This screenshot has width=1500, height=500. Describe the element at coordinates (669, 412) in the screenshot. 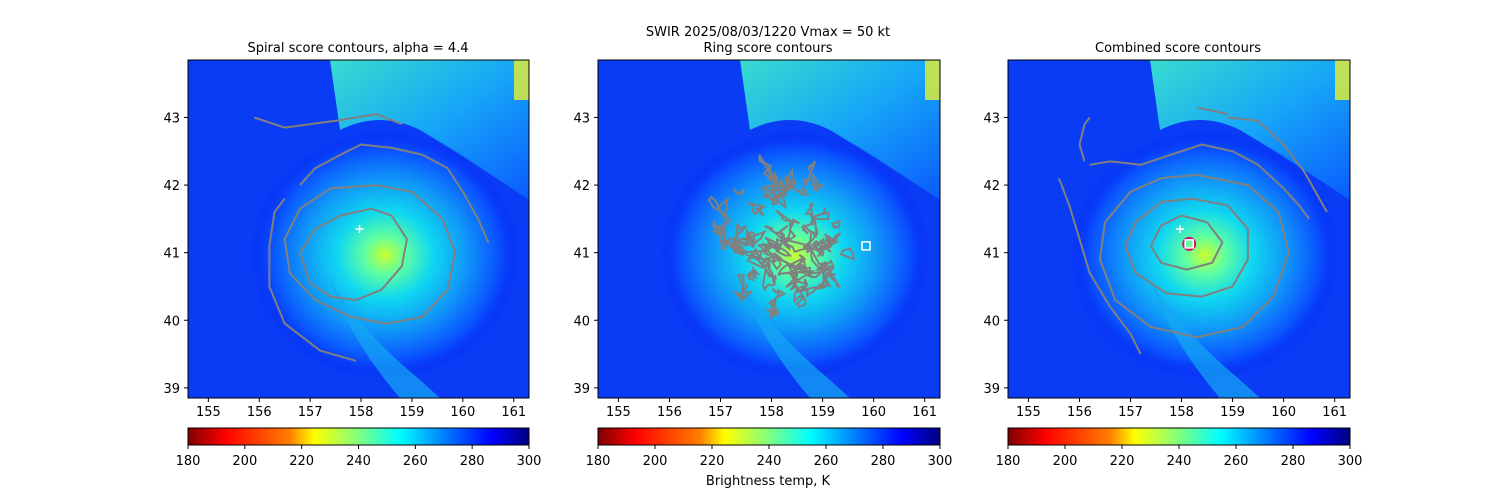

I see `x-tick-label: 156` at that location.